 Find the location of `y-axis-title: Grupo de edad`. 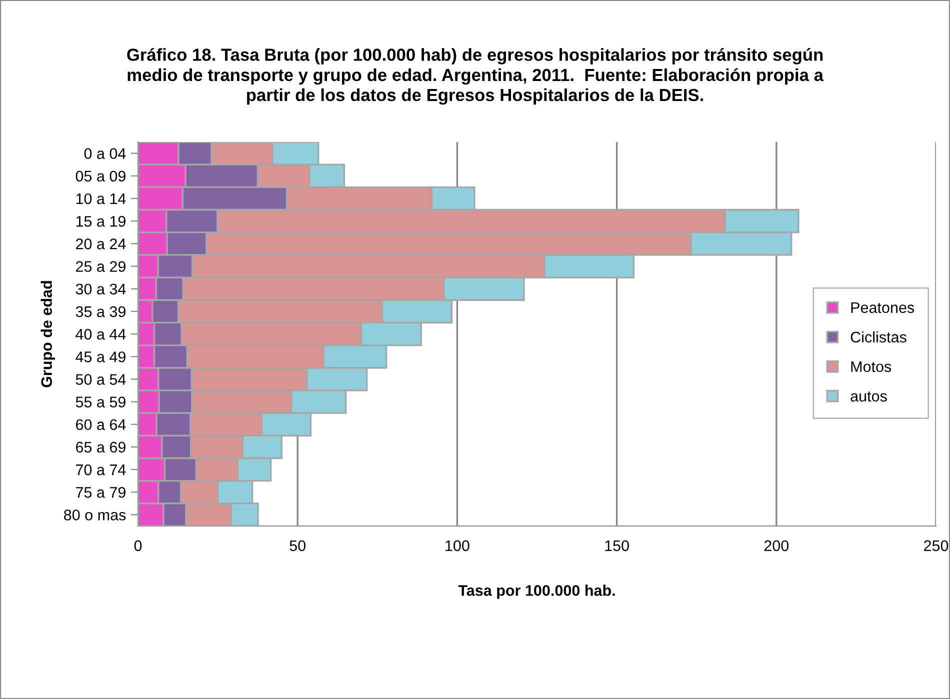

y-axis-title: Grupo de edad is located at coordinates (48, 334).